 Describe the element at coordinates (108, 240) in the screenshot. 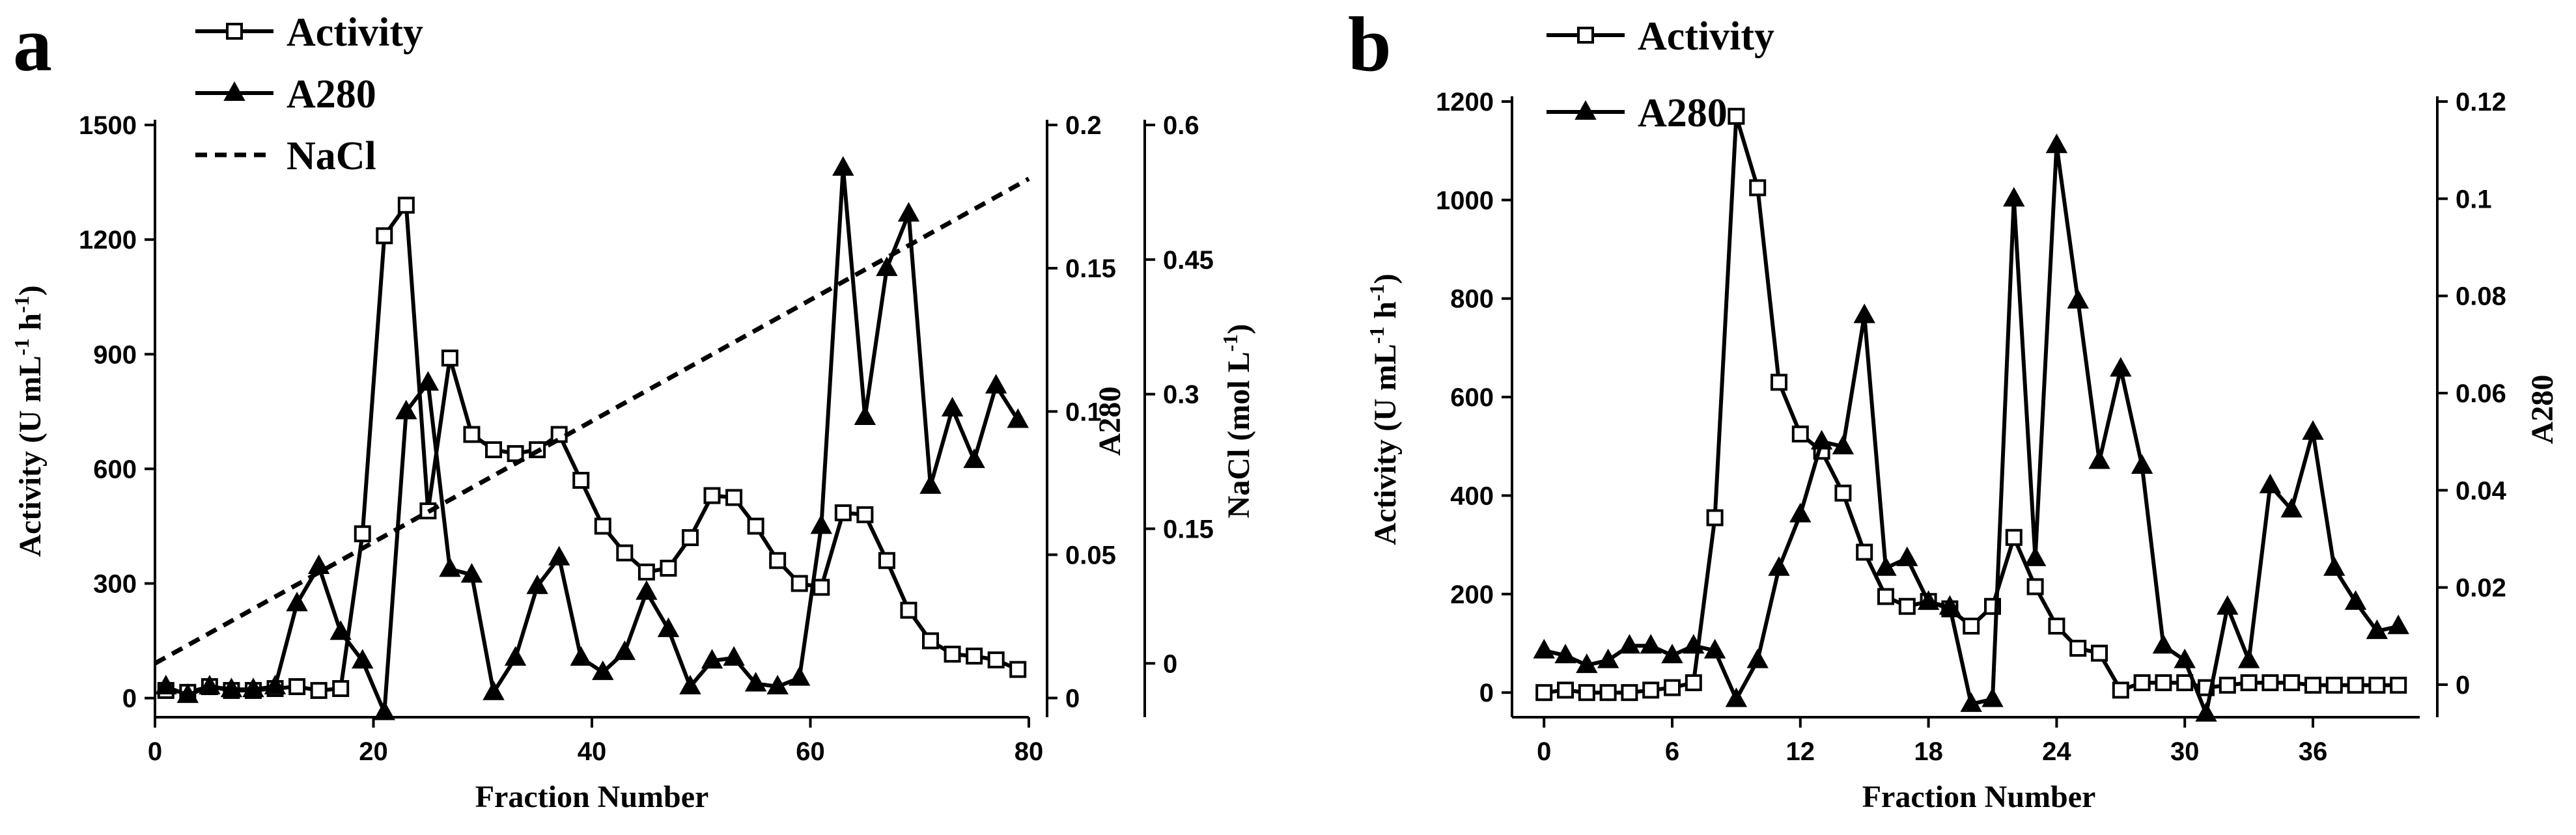

I see `left-tick-label: 1200` at that location.